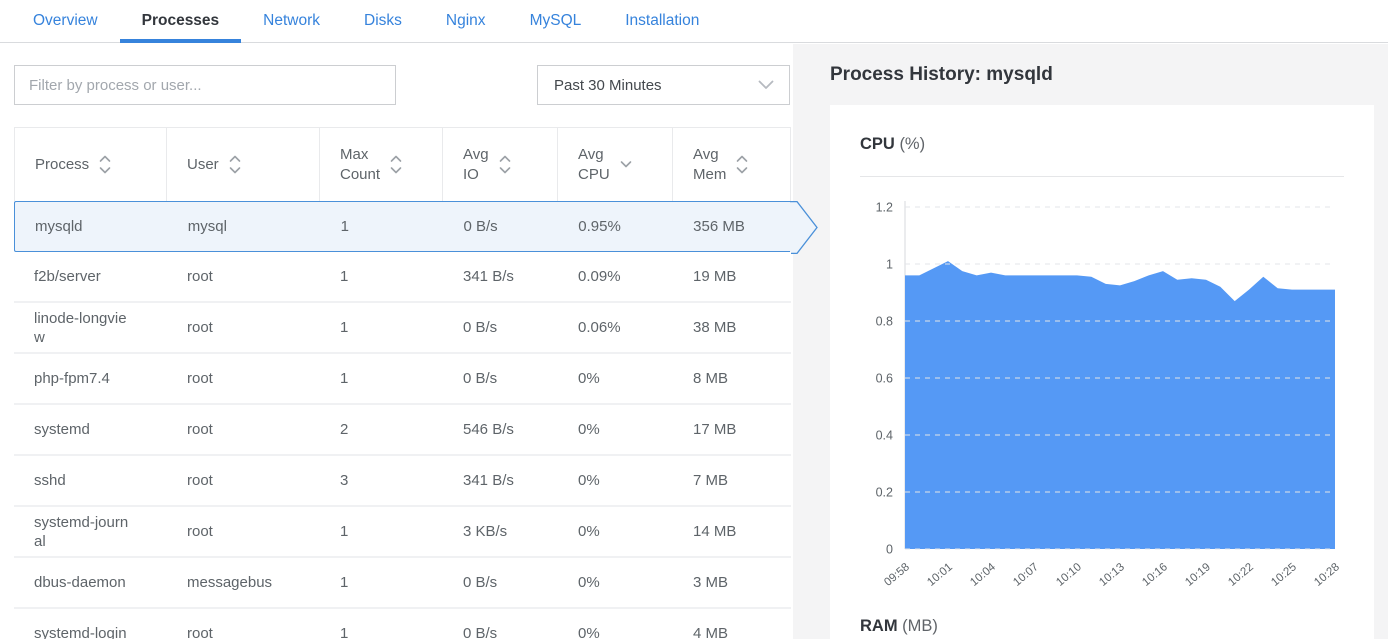  I want to click on y-axis-label: 0.8, so click(884, 322).